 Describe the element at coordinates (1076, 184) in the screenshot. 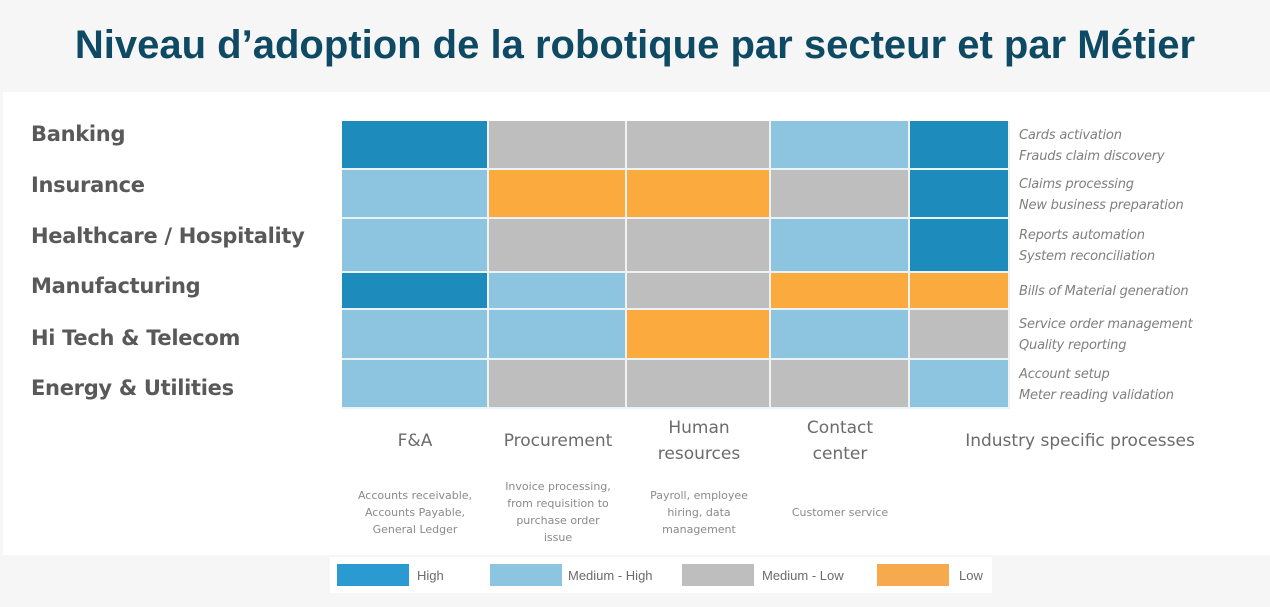

I see `process-line: Claims processing` at that location.